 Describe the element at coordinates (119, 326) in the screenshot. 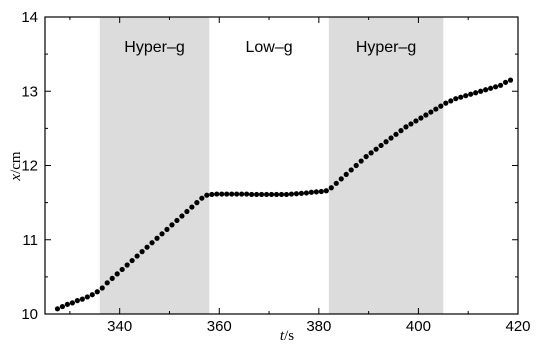

I see `x-tick-label: 340` at that location.